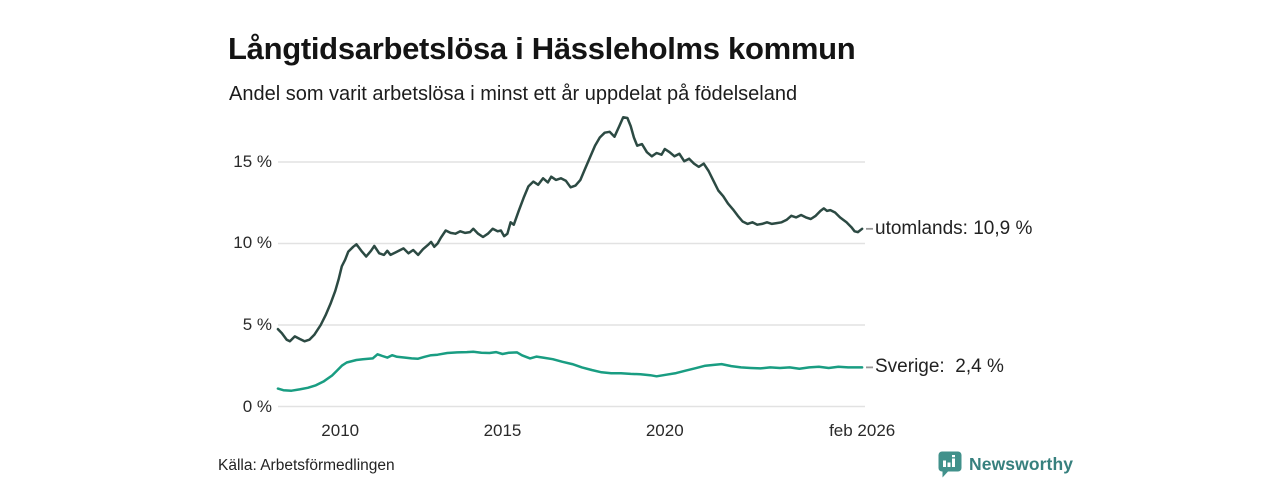 The image size is (1280, 480). What do you see at coordinates (252, 161) in the screenshot?
I see `y-tick-label: 15 %` at bounding box center [252, 161].